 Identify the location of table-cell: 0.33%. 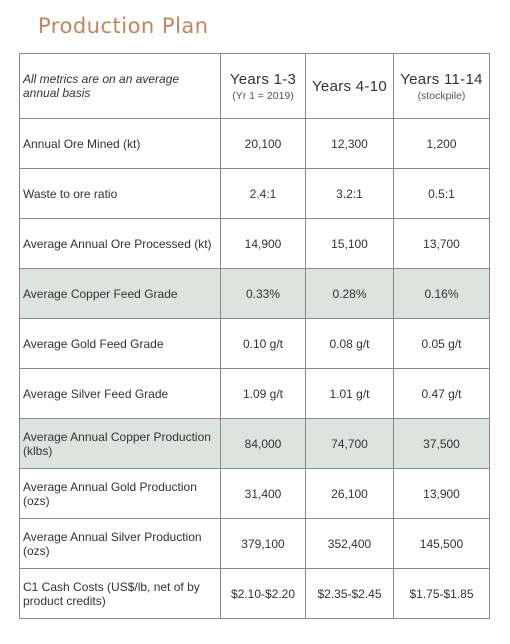
(263, 293).